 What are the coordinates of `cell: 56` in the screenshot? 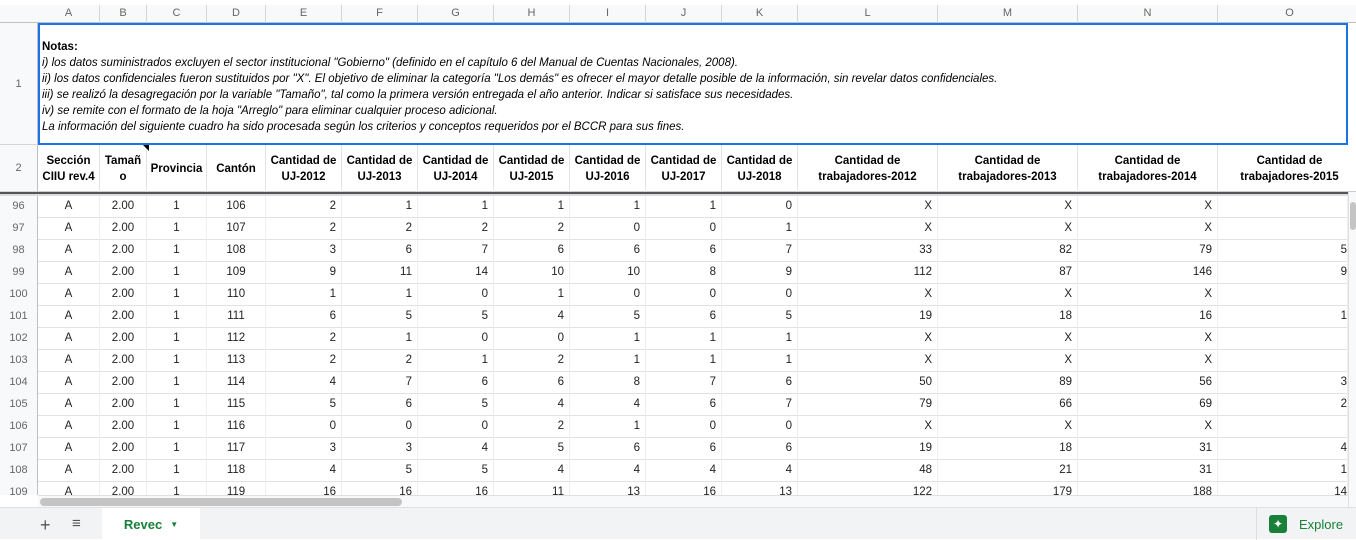 It's located at (1148, 383).